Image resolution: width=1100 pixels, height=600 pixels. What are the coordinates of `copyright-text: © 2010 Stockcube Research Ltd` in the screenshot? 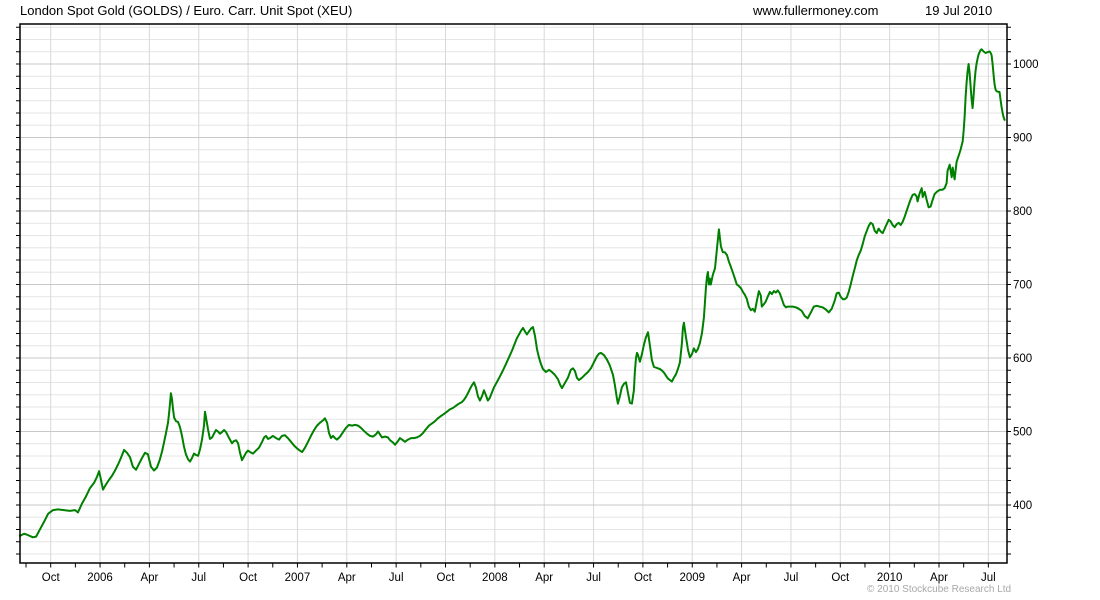 It's located at (939, 589).